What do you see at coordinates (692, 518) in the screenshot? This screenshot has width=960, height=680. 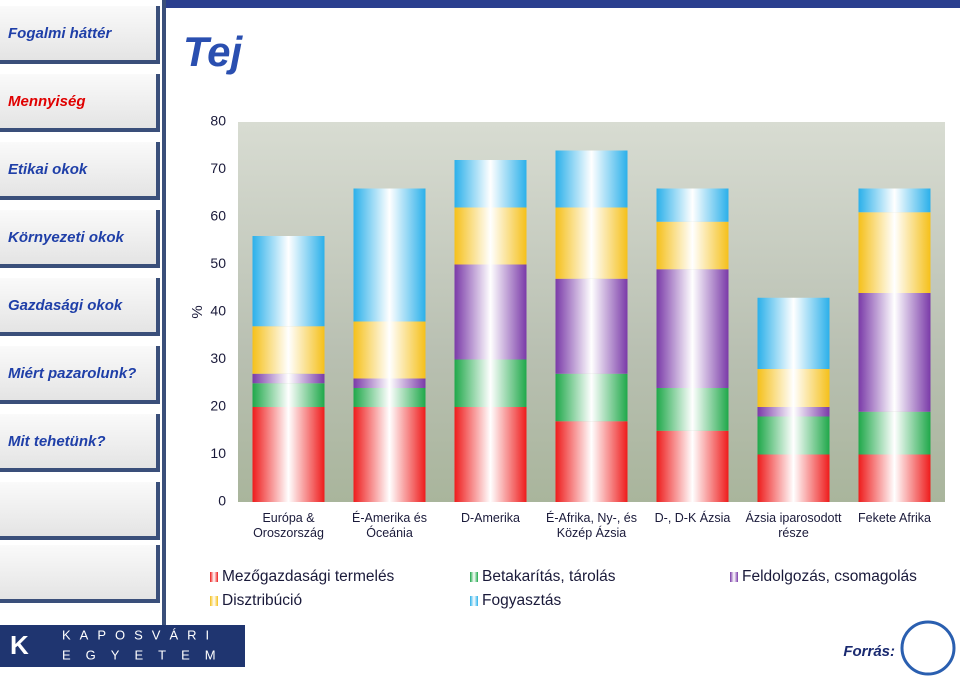 I see `x-tick-label: D-, D-K Ázsia` at bounding box center [692, 518].